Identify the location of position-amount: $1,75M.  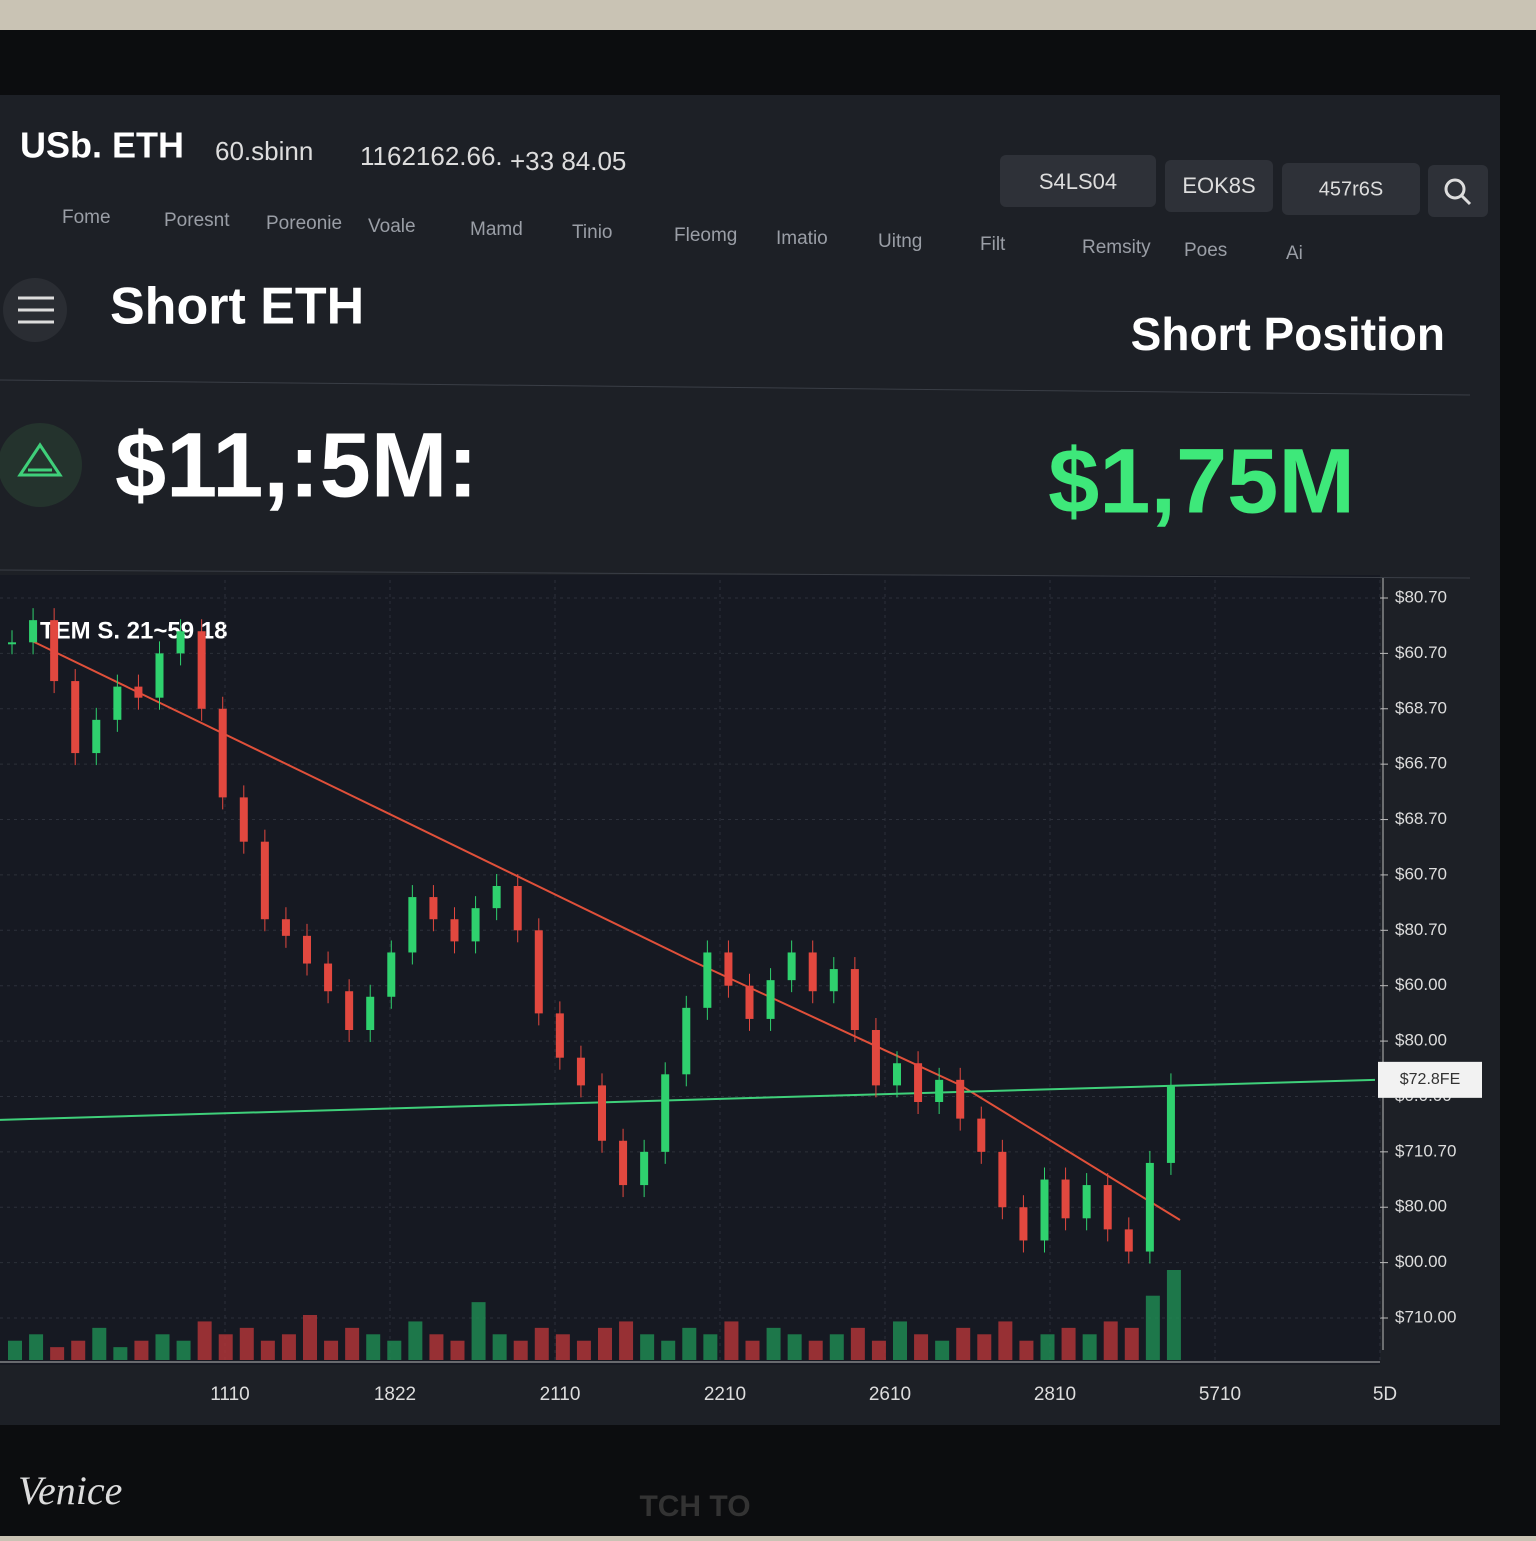
(1201, 481).